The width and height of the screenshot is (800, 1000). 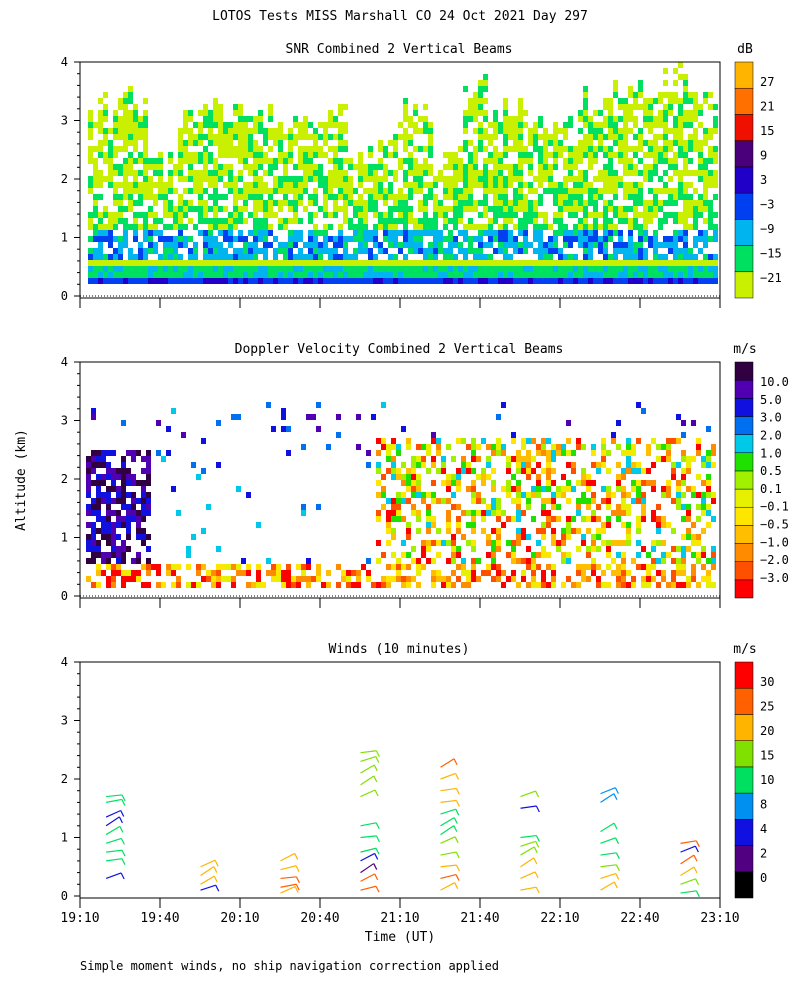 What do you see at coordinates (744, 349) in the screenshot?
I see `doppler-colorbar-unit: m/s` at bounding box center [744, 349].